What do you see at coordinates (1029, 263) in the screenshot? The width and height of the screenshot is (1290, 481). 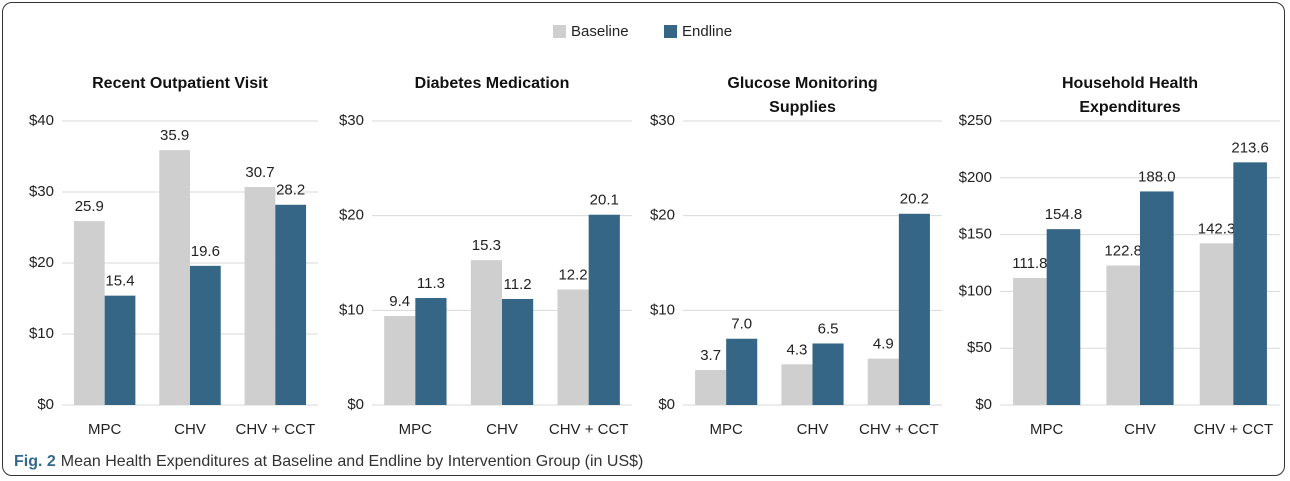 I see `value-label: 111.8` at bounding box center [1029, 263].